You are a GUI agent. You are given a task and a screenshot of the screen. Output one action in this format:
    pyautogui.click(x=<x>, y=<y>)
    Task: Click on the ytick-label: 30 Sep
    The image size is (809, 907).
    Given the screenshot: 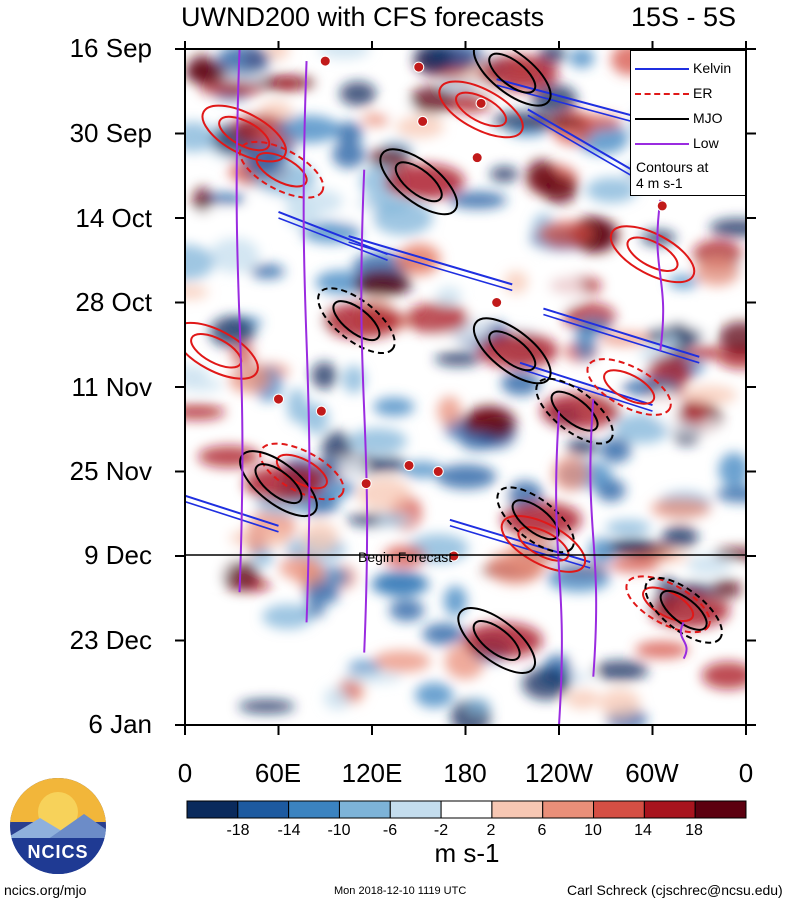 What is the action you would take?
    pyautogui.click(x=110, y=133)
    